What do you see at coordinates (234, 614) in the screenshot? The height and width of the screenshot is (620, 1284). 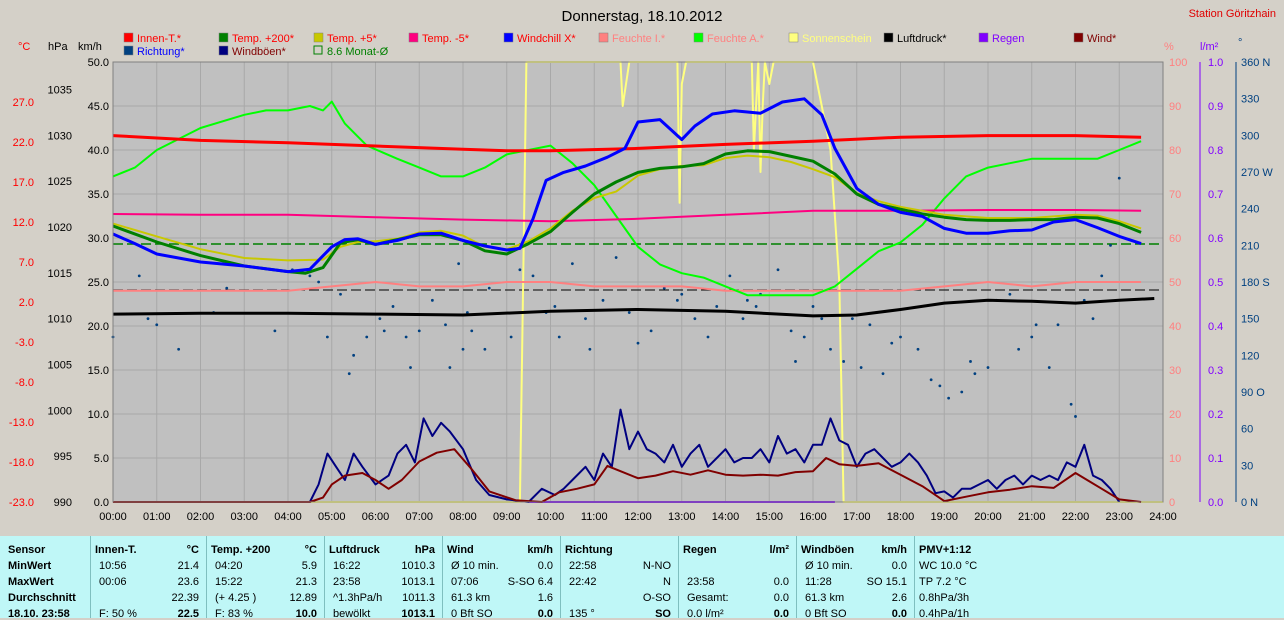 I see `stats-time: F: 83 %` at bounding box center [234, 614].